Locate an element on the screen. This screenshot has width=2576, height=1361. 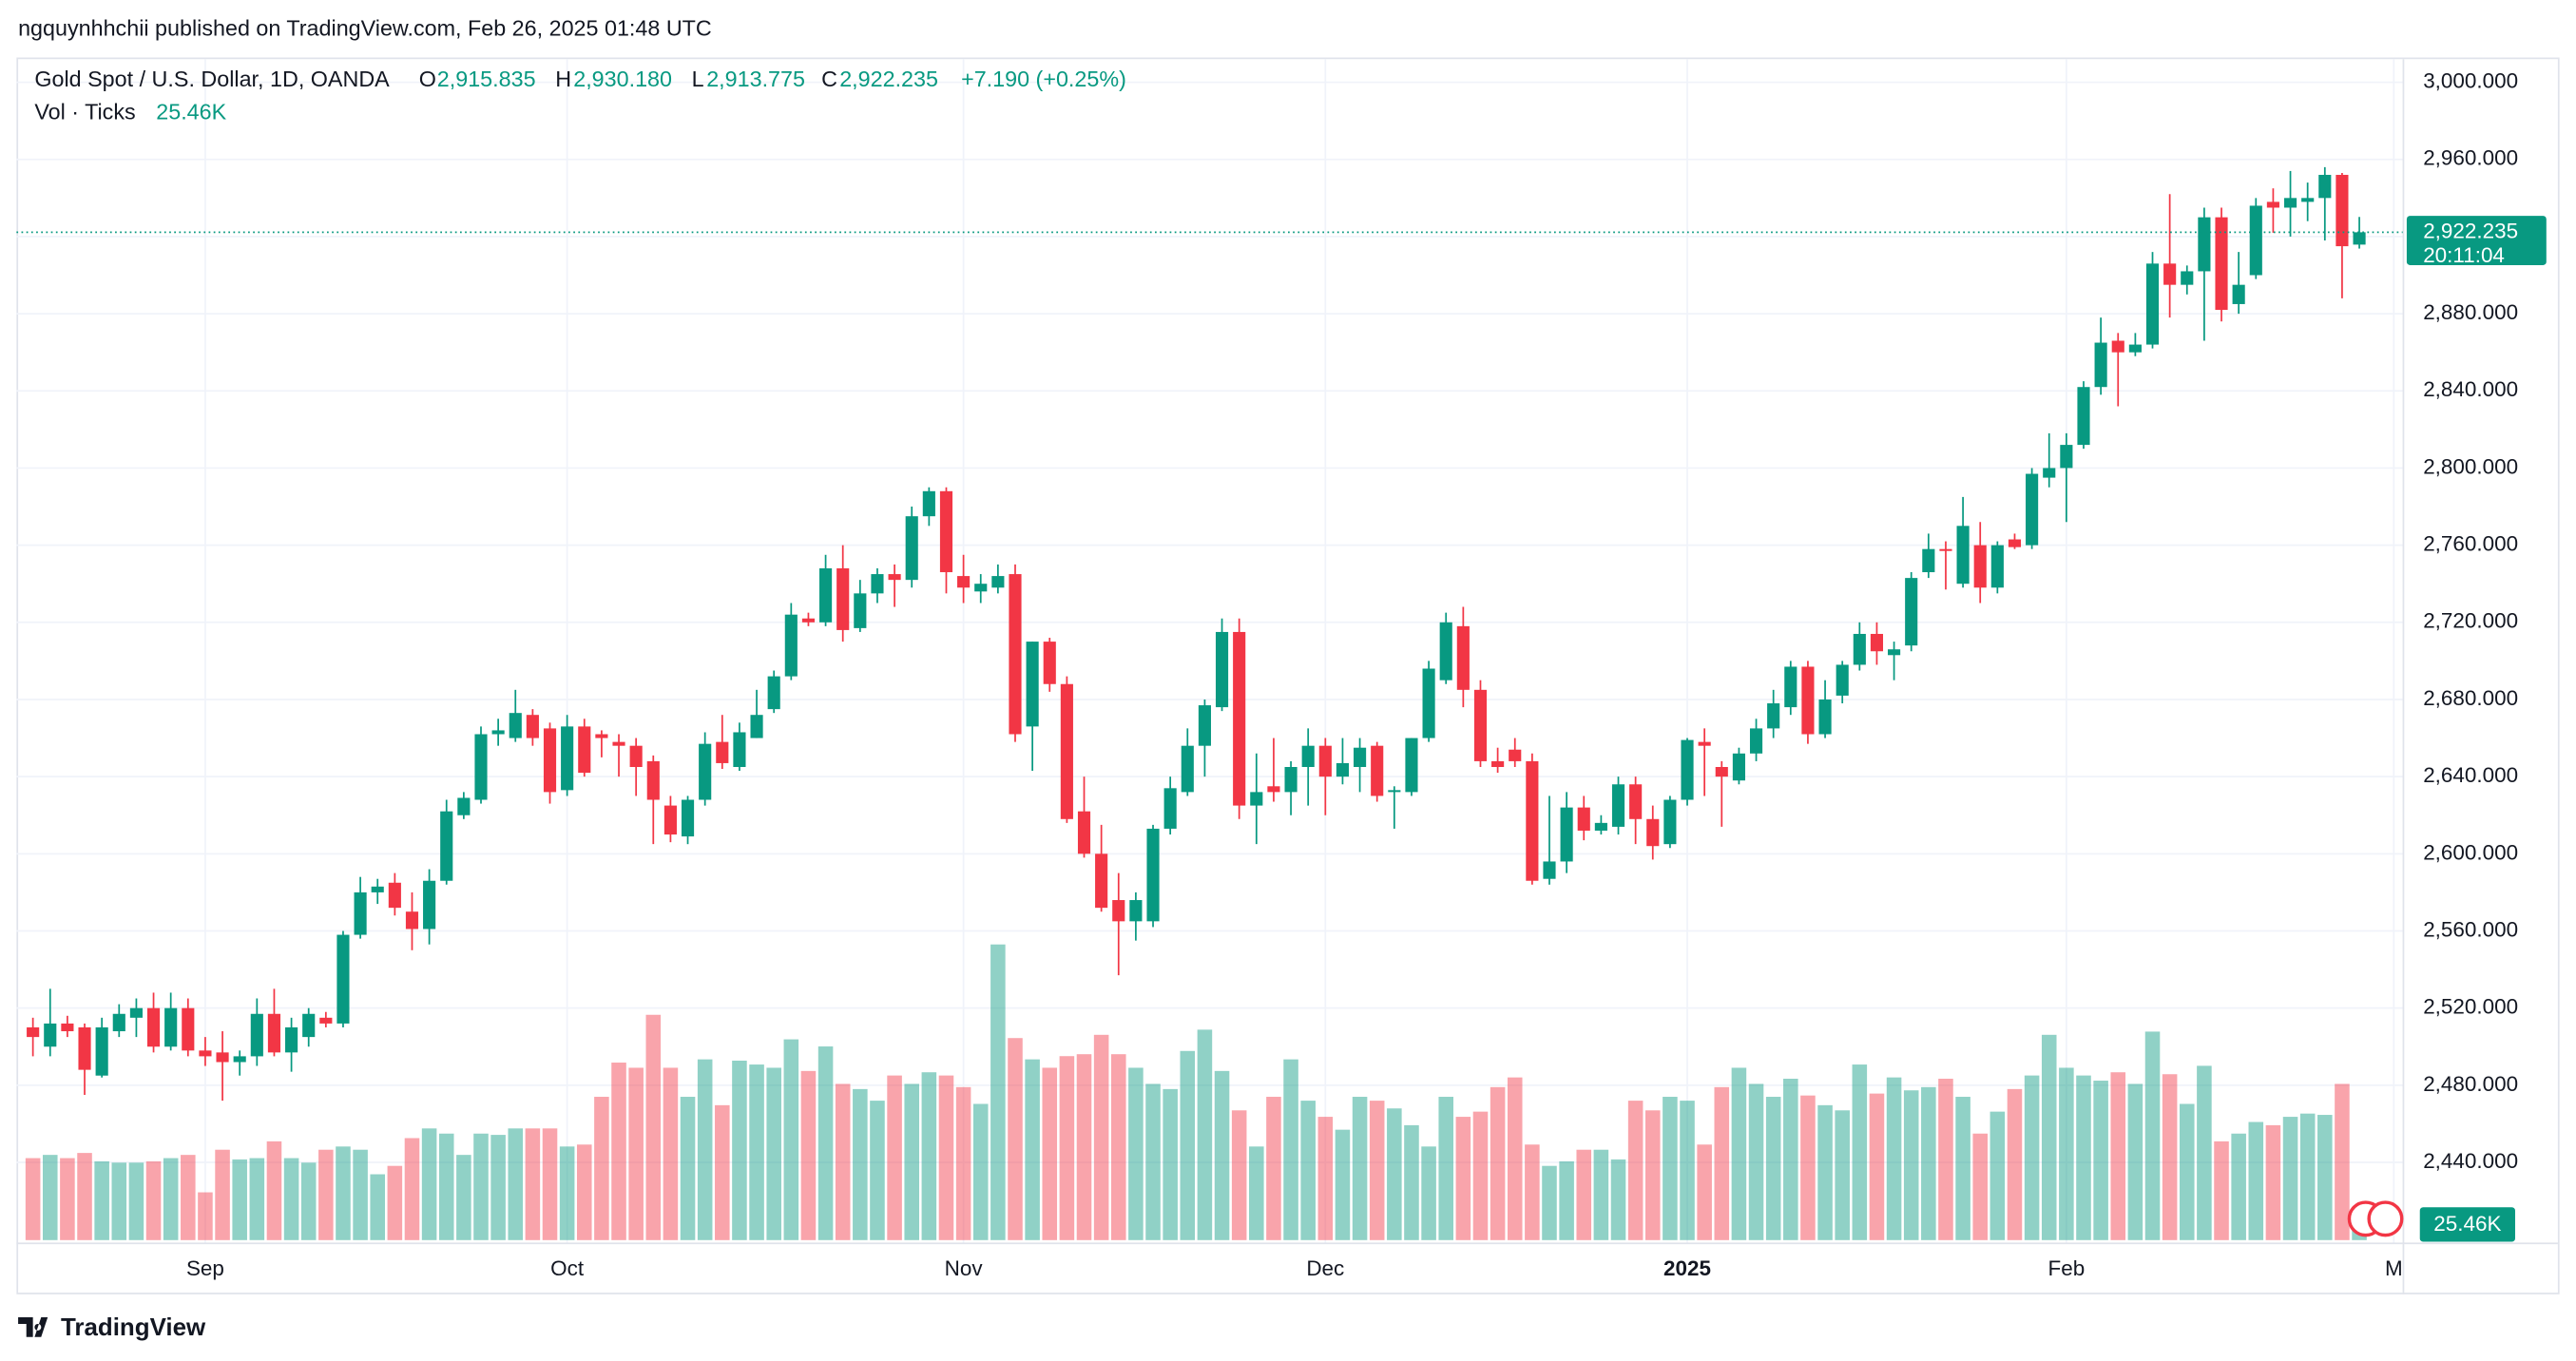
x-tick-label: Oct is located at coordinates (567, 1268).